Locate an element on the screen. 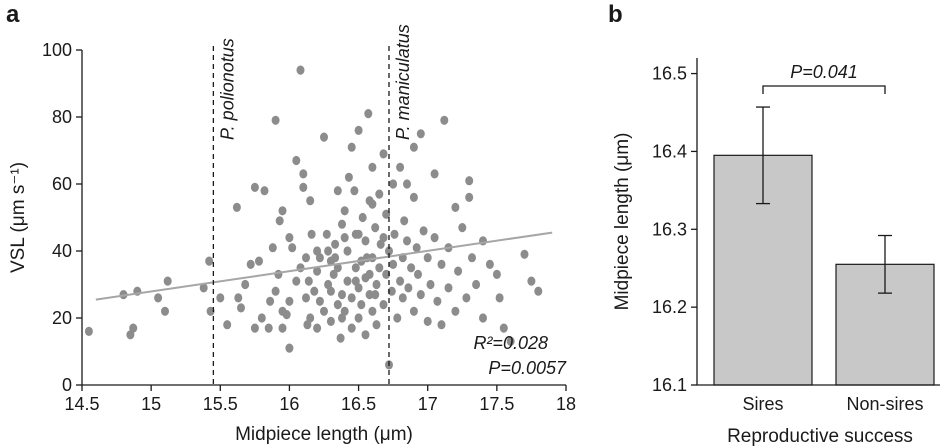 The image size is (946, 448). significance-bracket: P=0.041 is located at coordinates (824, 78).